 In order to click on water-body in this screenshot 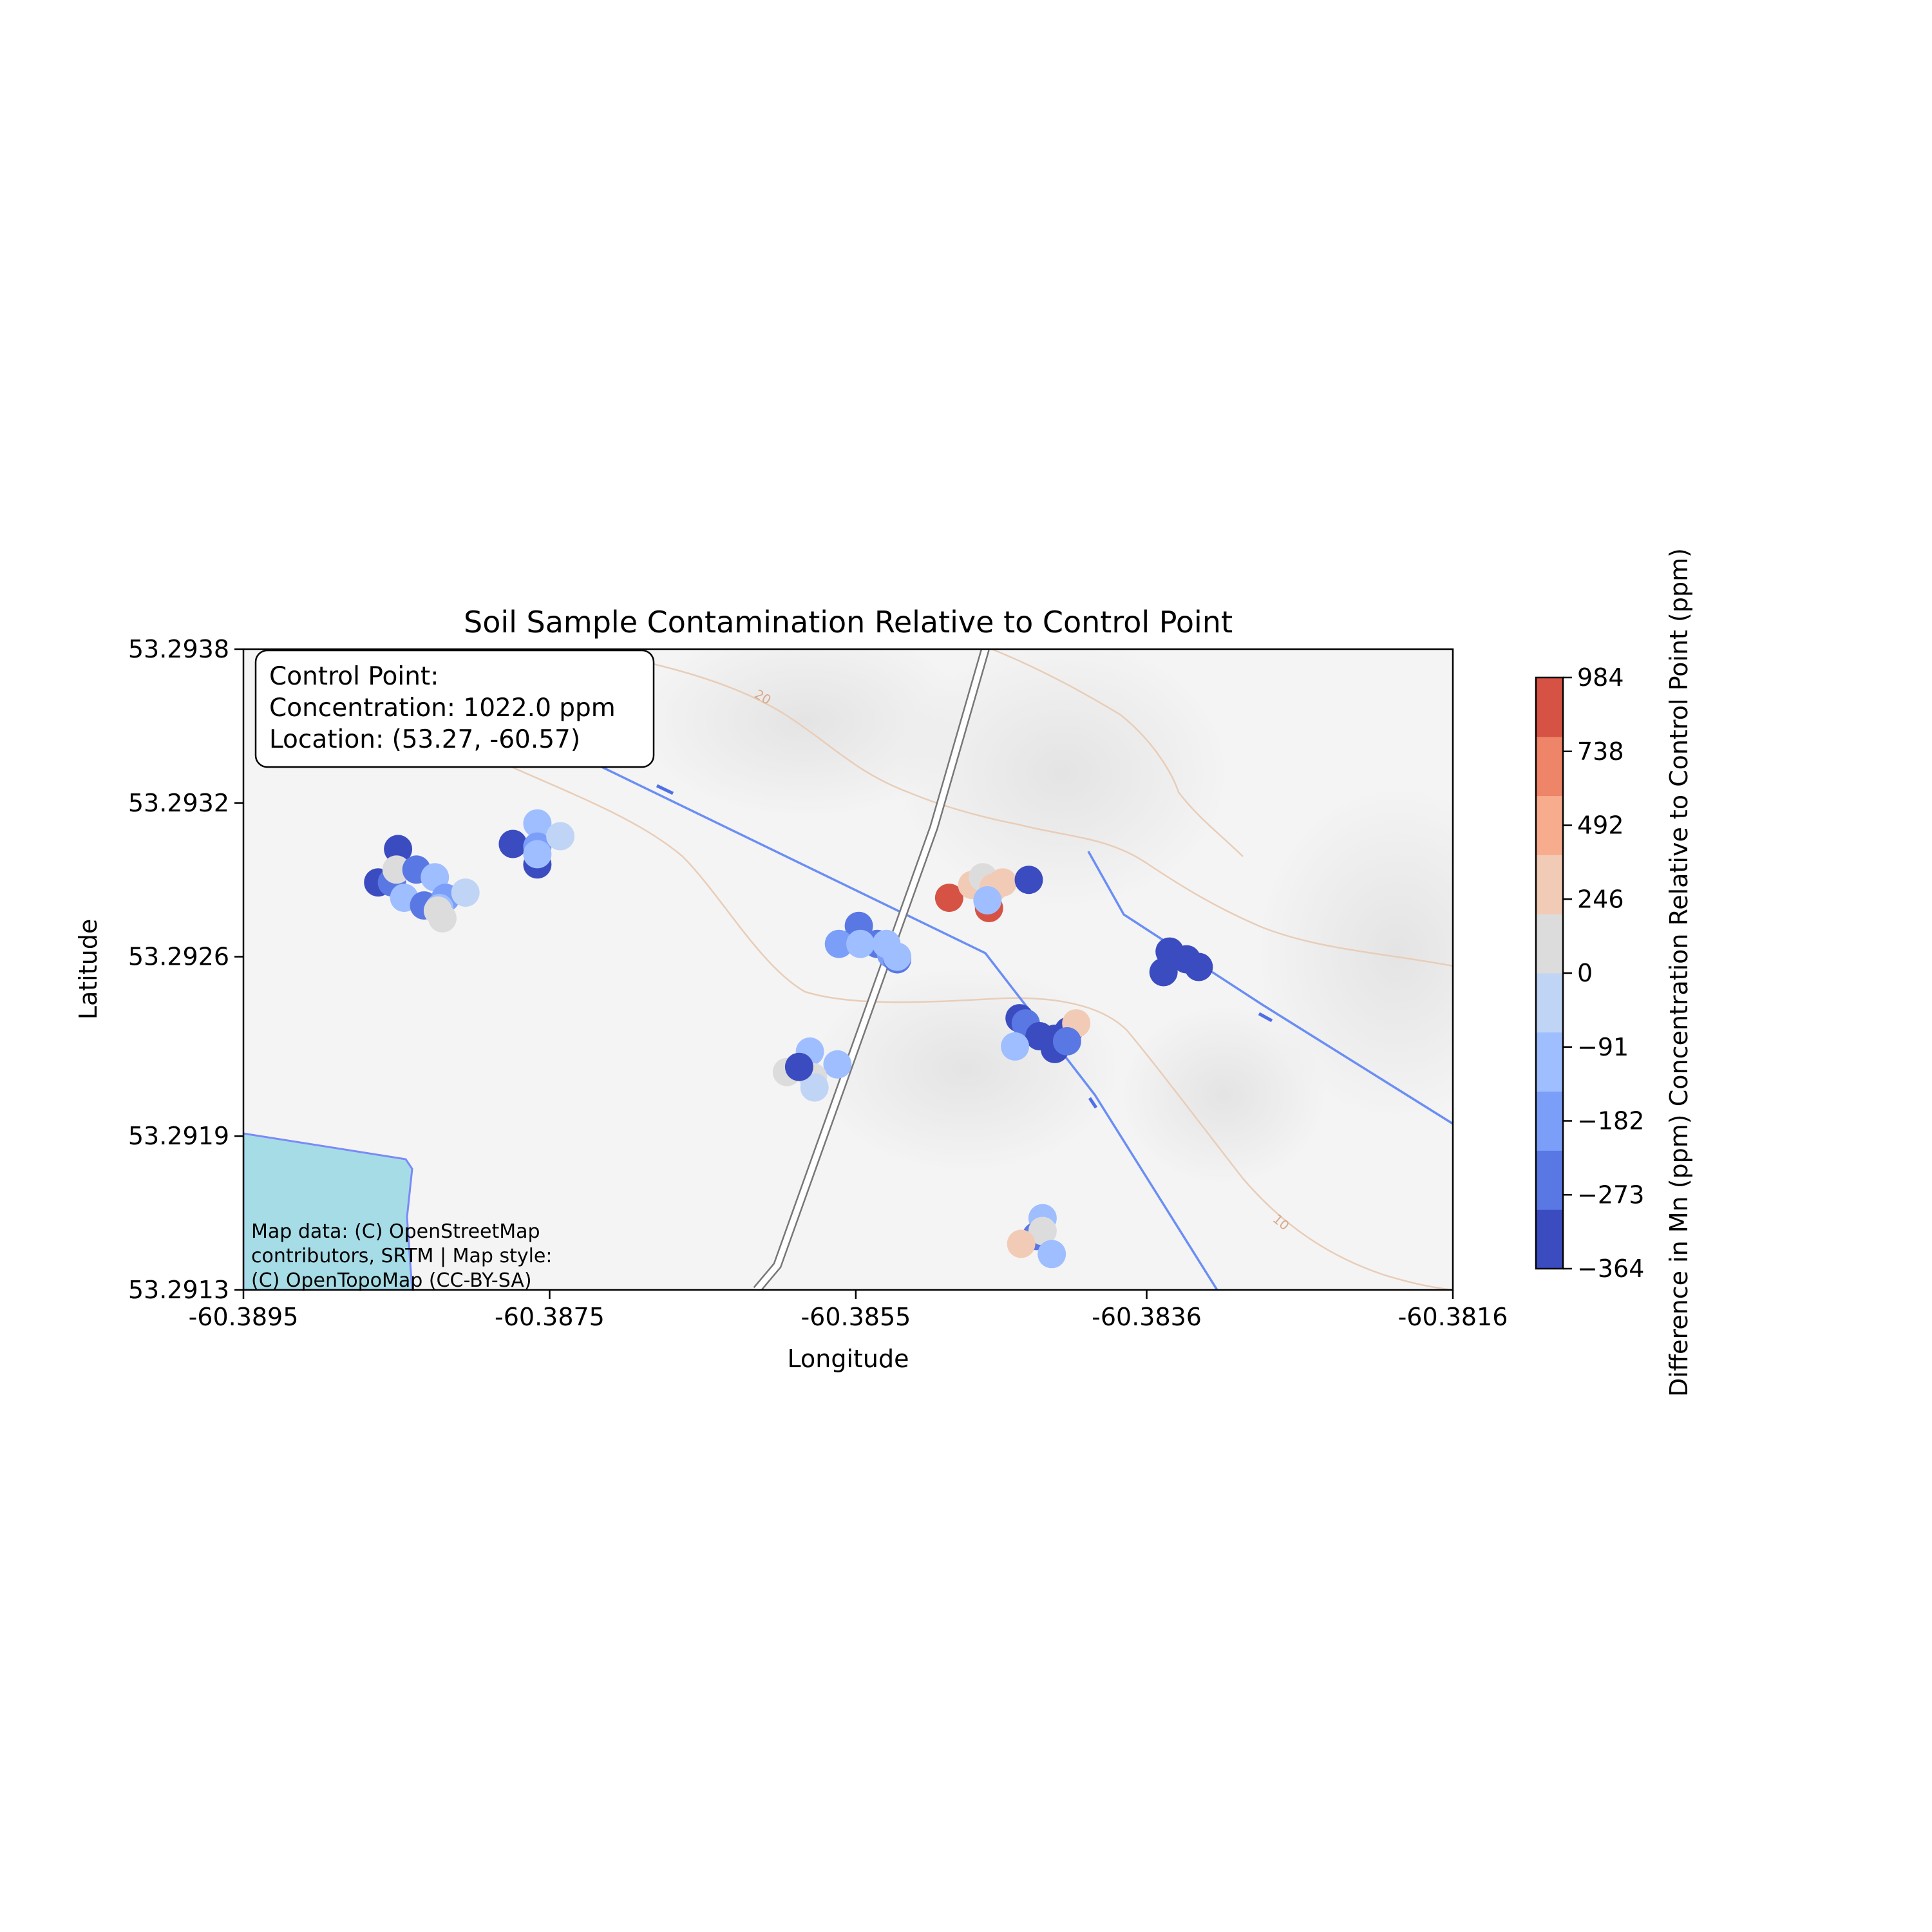, I will do `click(328, 1211)`.